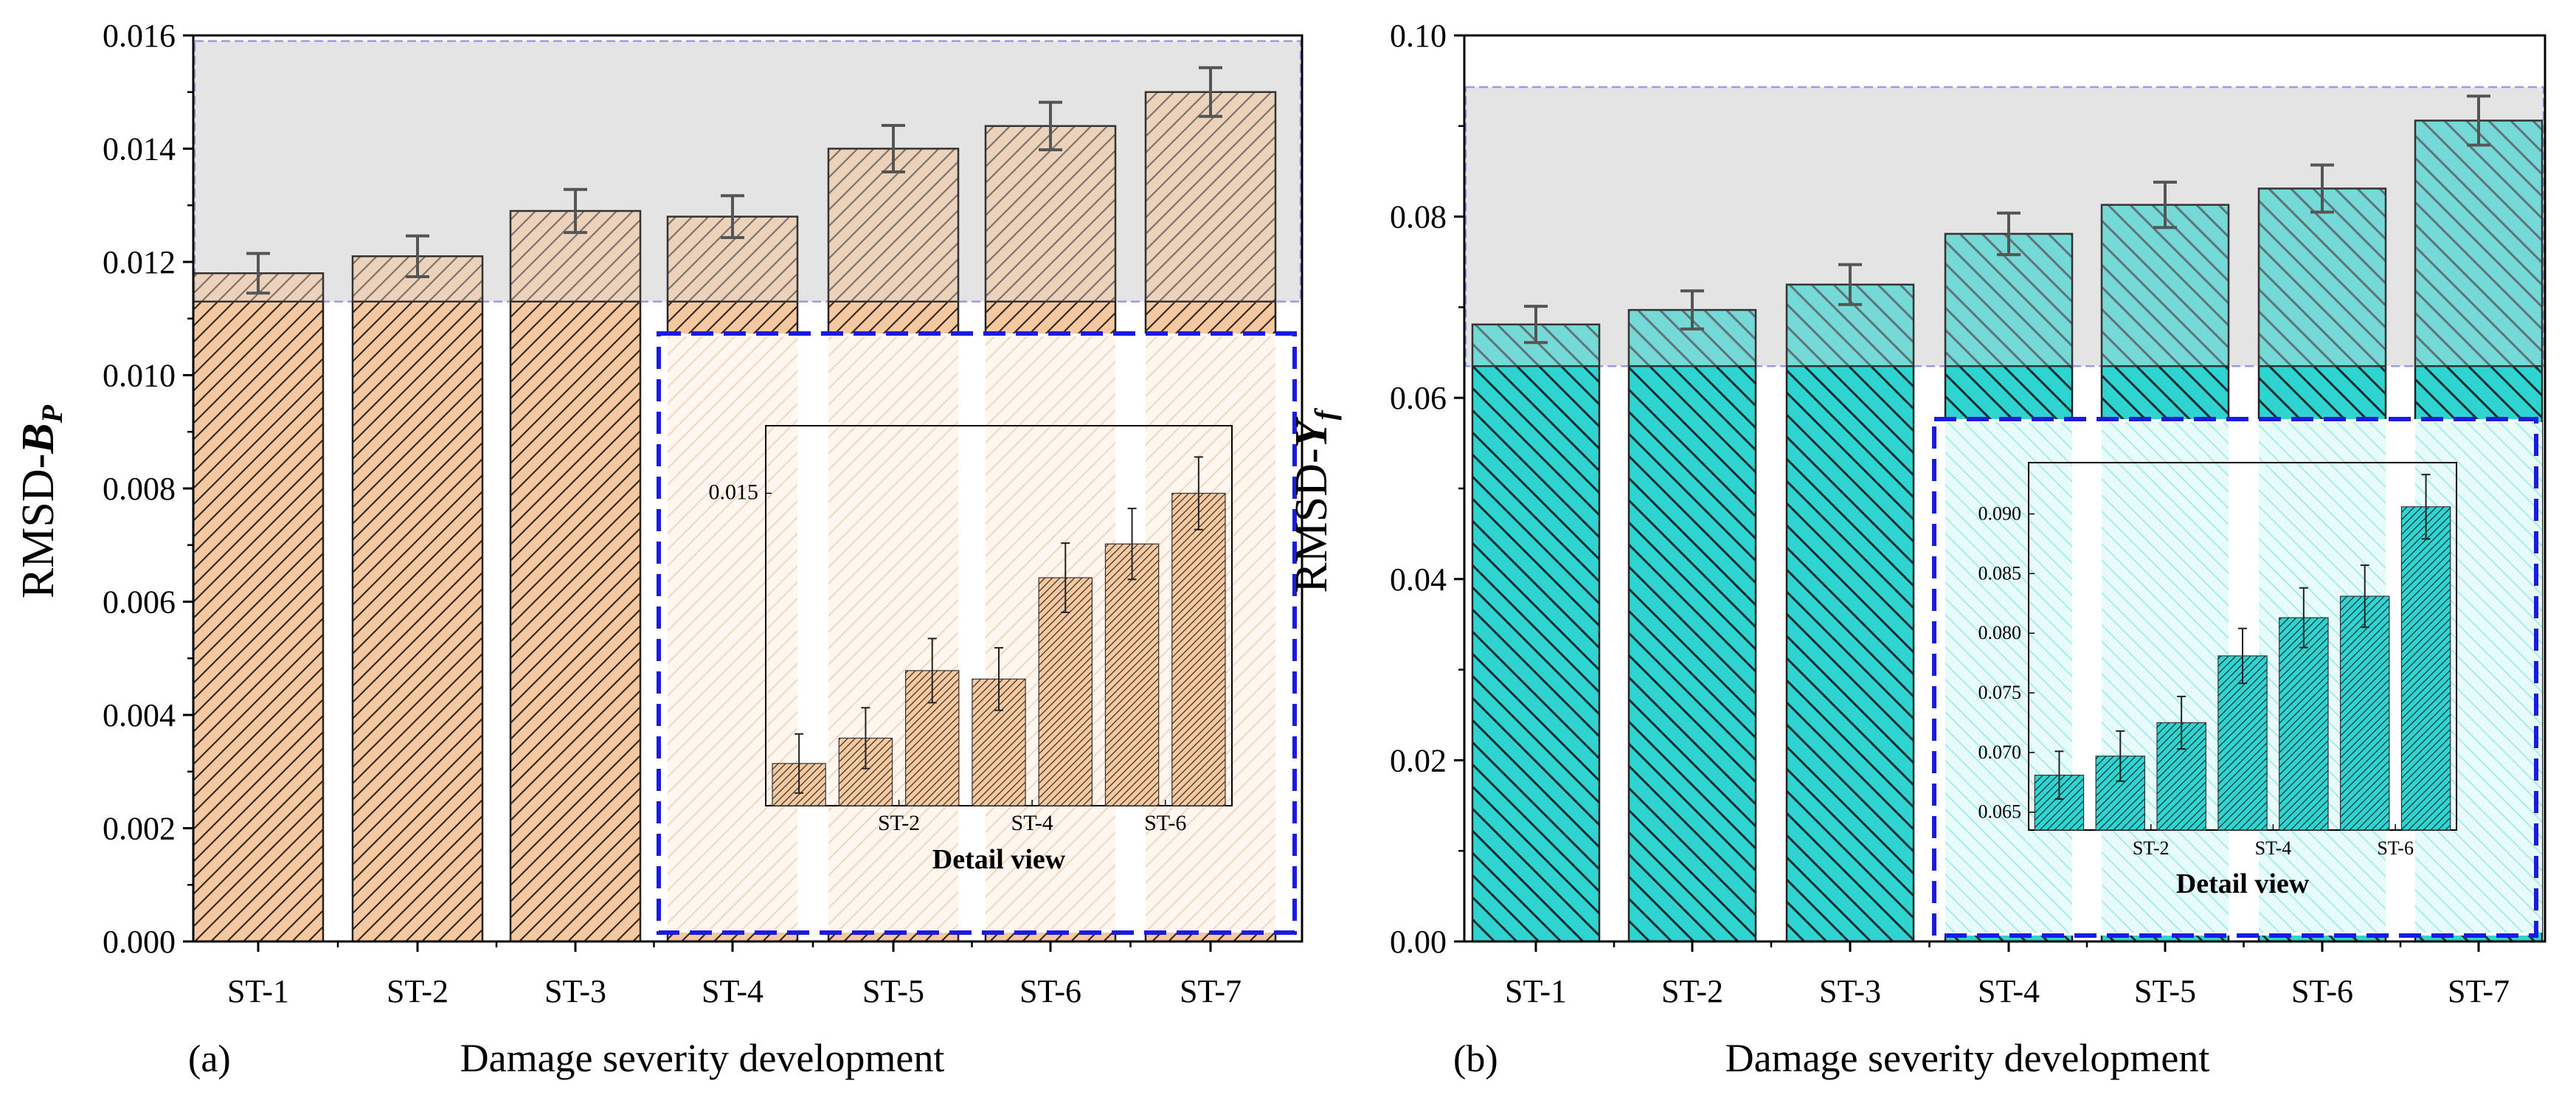 This screenshot has width=2576, height=1106. I want to click on inset-title-b: Detail view, so click(2243, 884).